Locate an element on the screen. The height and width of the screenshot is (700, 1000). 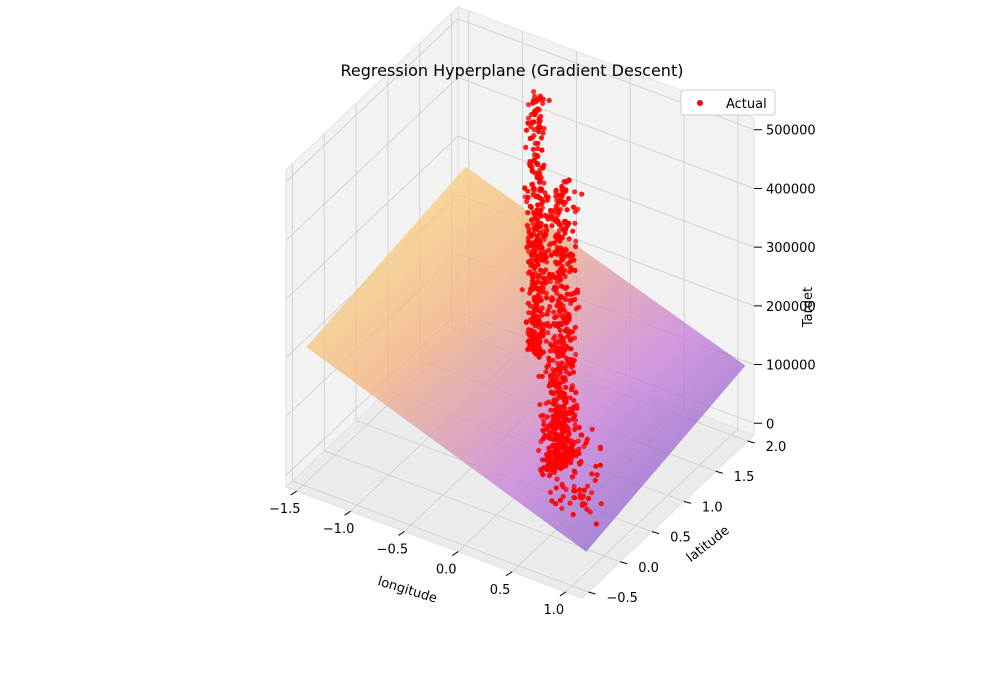
y-tick-label: 2.0 is located at coordinates (776, 447).